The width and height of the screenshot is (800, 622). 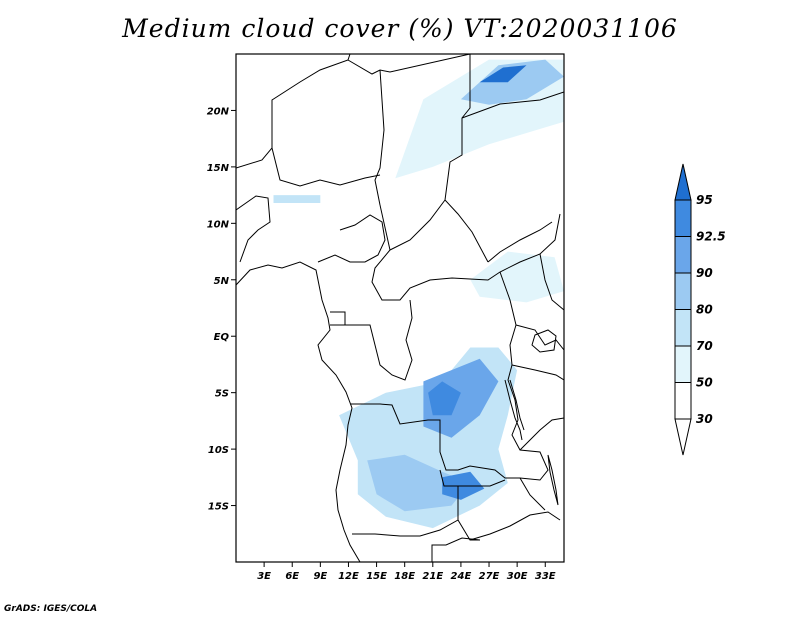 I want to click on lat-tick-label: EQ, so click(x=222, y=337).